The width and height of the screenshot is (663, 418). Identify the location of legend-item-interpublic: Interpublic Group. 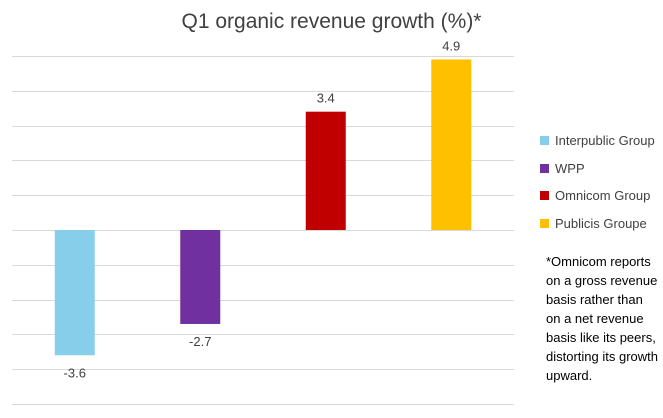
(599, 141).